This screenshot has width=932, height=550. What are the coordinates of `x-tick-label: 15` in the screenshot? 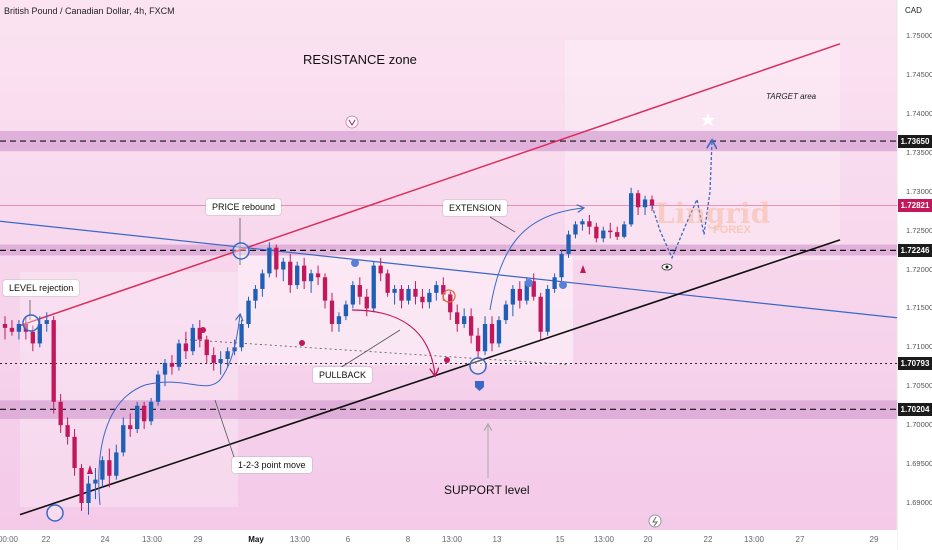 It's located at (560, 539).